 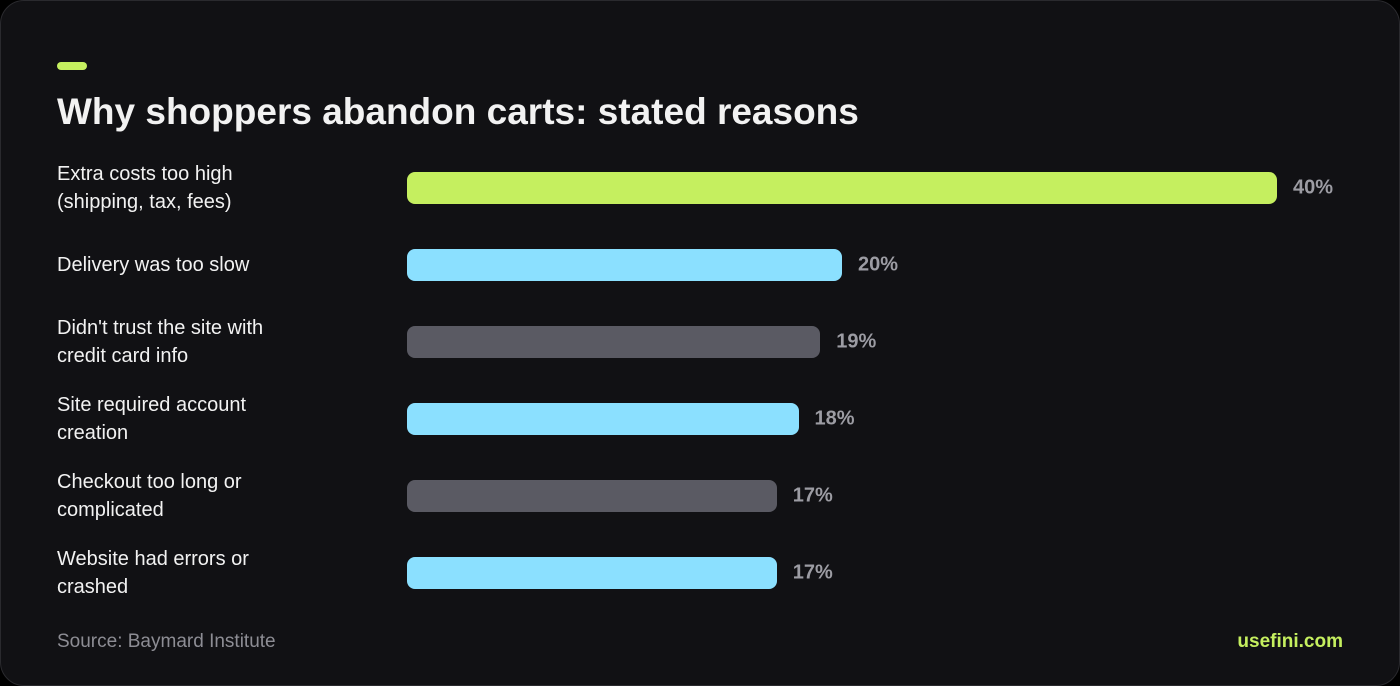 What do you see at coordinates (166, 641) in the screenshot?
I see `source-note: Source: Baymard Institute` at bounding box center [166, 641].